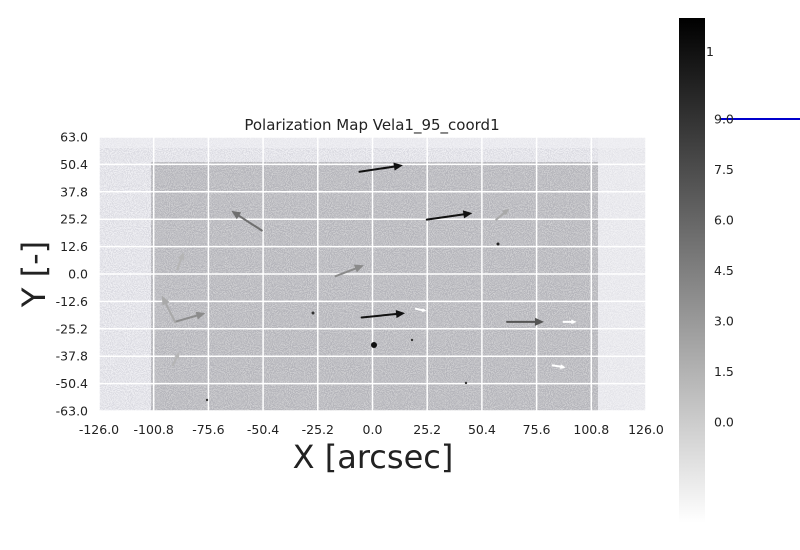 The image size is (800, 550). Describe the element at coordinates (710, 51) in the screenshot. I see `colorbar-clipped-label: 1` at that location.